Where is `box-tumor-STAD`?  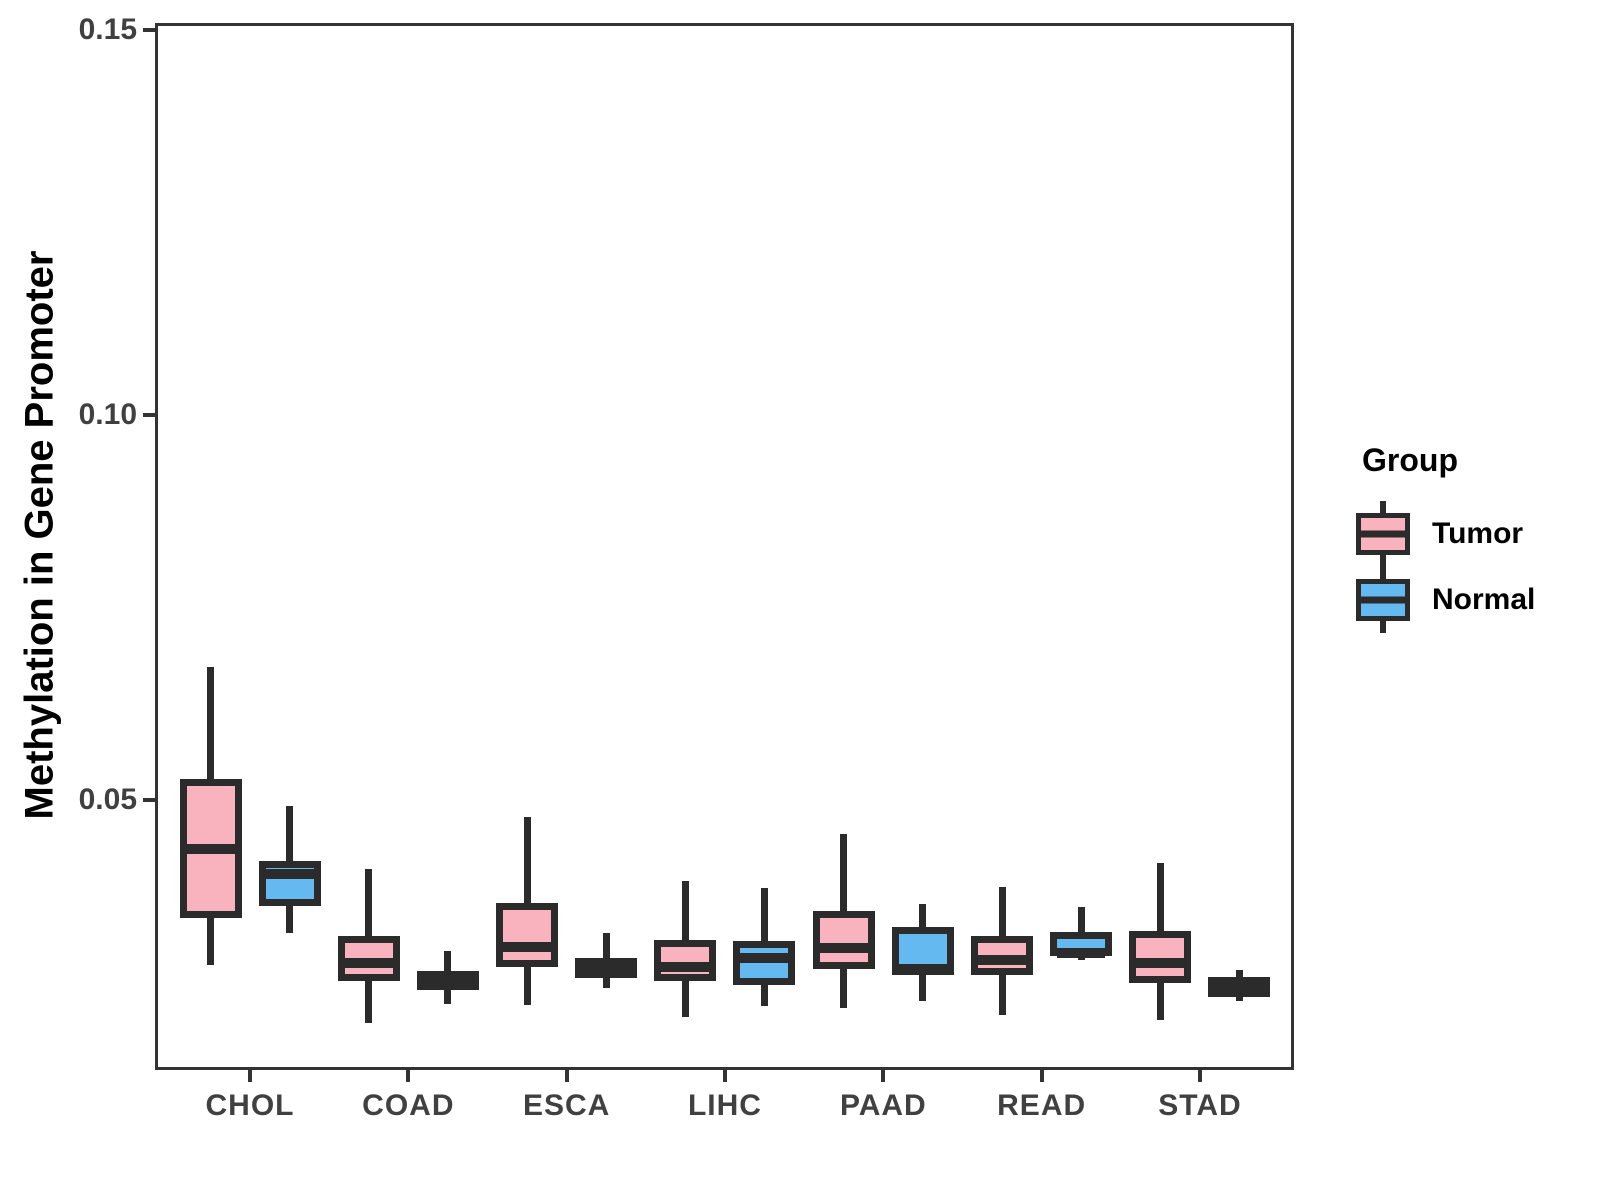
box-tumor-STAD is located at coordinates (1160, 957).